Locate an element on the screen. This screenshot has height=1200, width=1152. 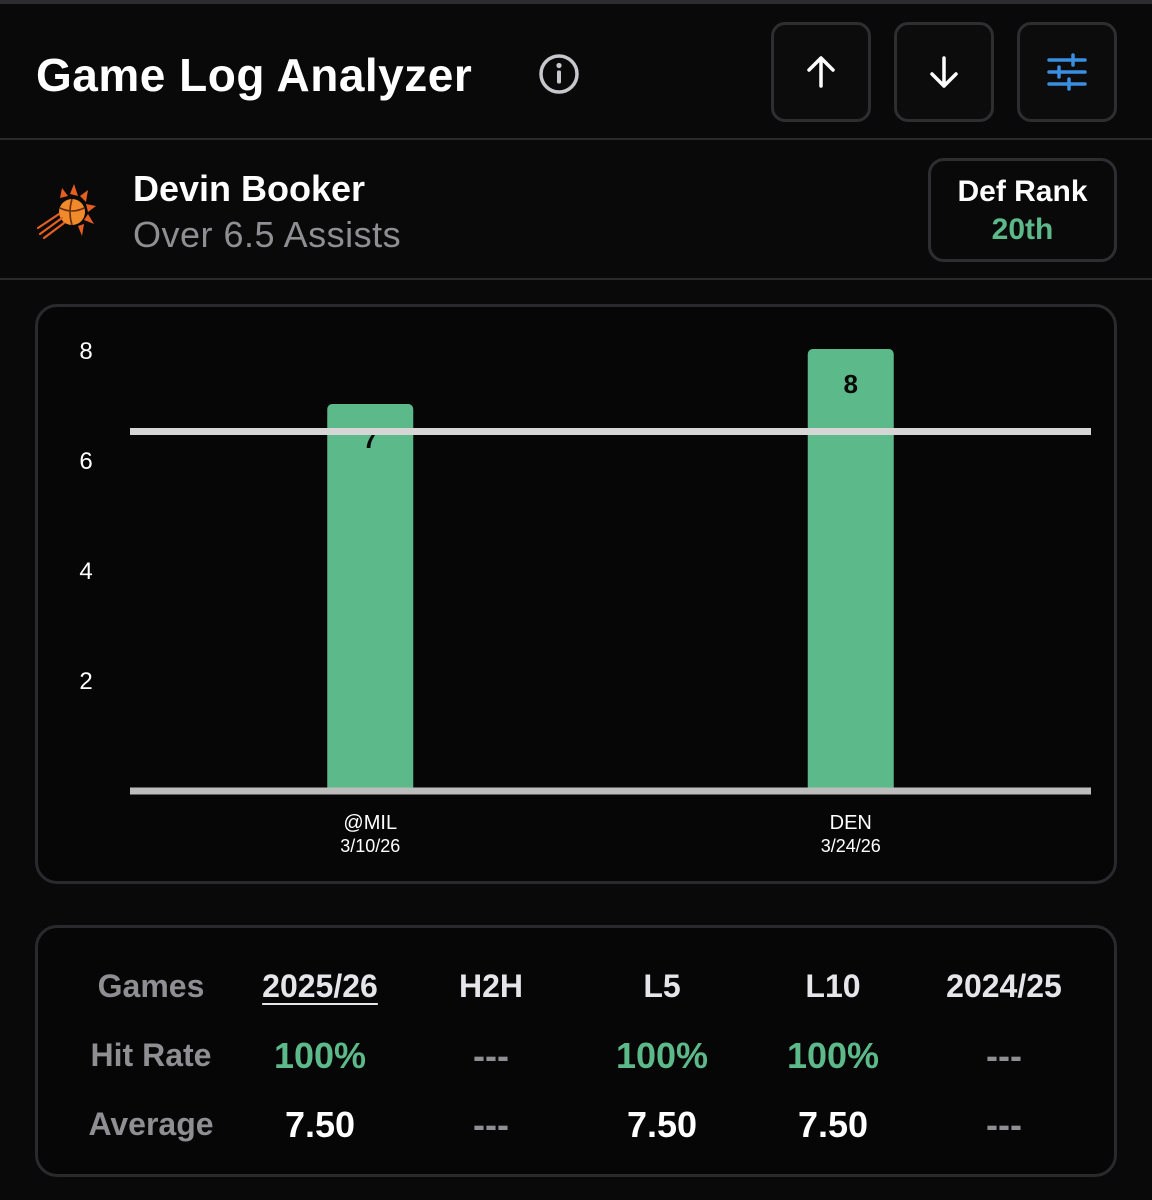
def-rank-value: 20th is located at coordinates (1022, 229).